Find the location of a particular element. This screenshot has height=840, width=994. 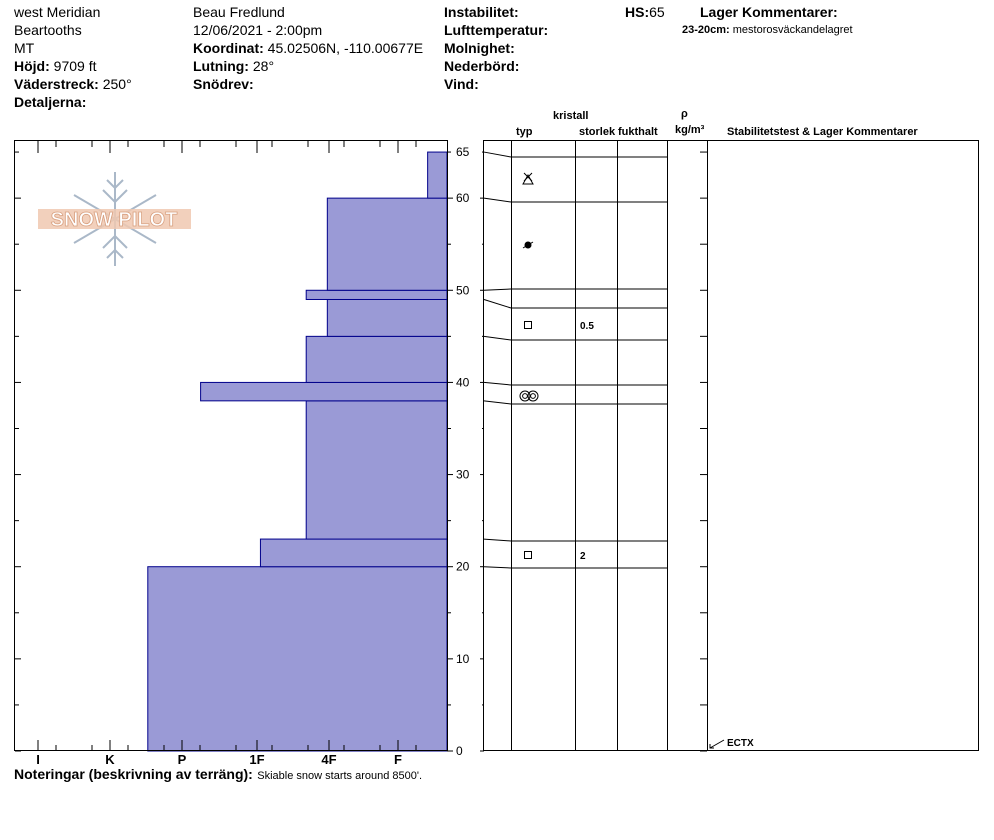

snowpilot-logo: SNOW PILOT is located at coordinates (114, 219).